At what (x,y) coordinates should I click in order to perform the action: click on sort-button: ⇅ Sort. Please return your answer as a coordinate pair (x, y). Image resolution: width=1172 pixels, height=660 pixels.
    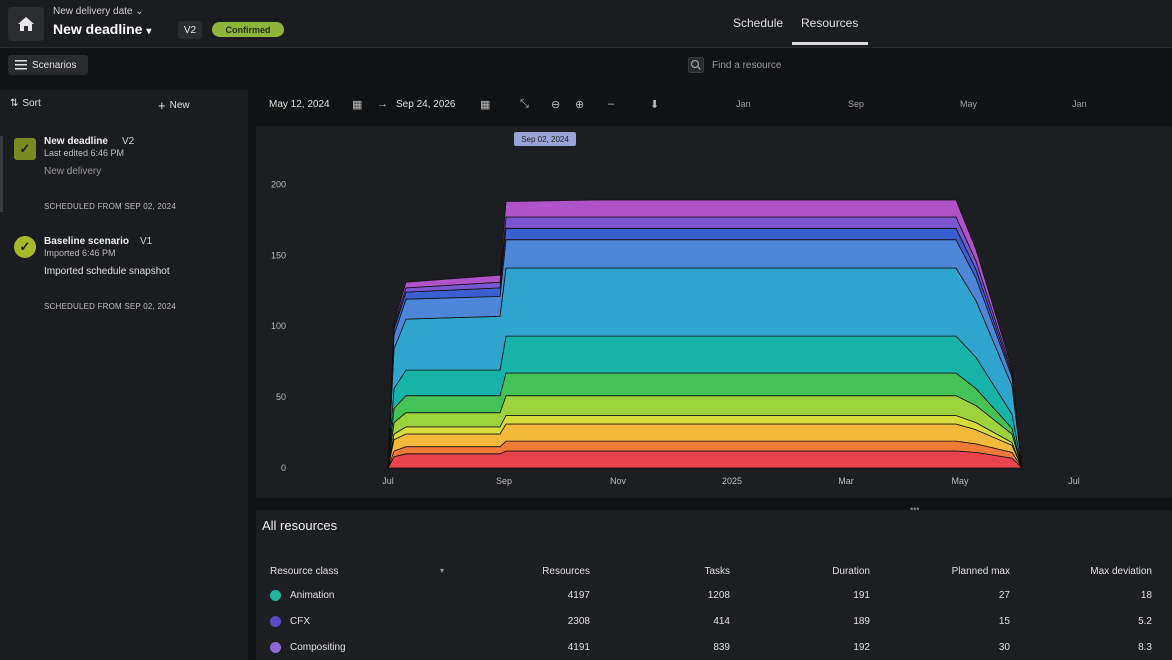
    Looking at the image, I should click on (25, 103).